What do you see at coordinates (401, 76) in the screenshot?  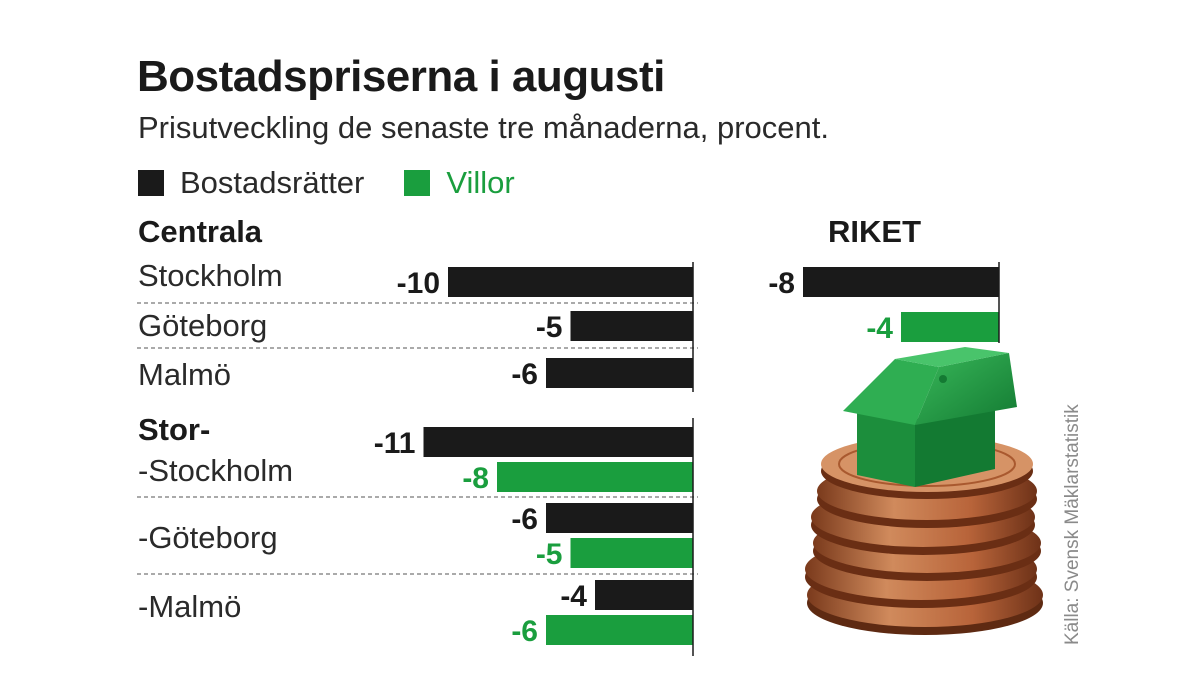 I see `chart-title: Bostadspriserna i augusti` at bounding box center [401, 76].